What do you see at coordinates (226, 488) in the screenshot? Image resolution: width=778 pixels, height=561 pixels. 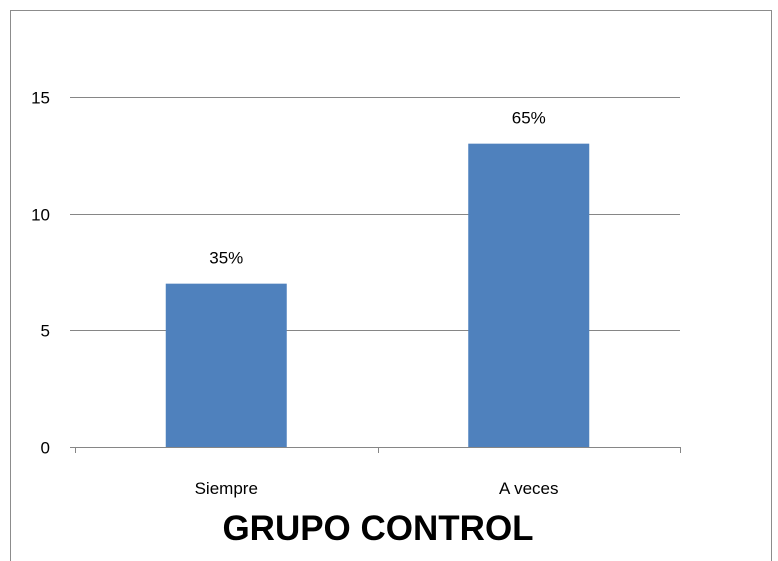 I see `x-tick-label: Siempre` at bounding box center [226, 488].